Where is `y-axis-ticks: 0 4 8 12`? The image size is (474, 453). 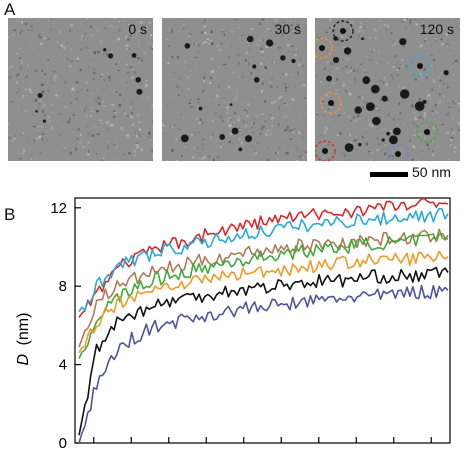
y-axis-ticks: 0 4 8 12 is located at coordinates (65, 326).